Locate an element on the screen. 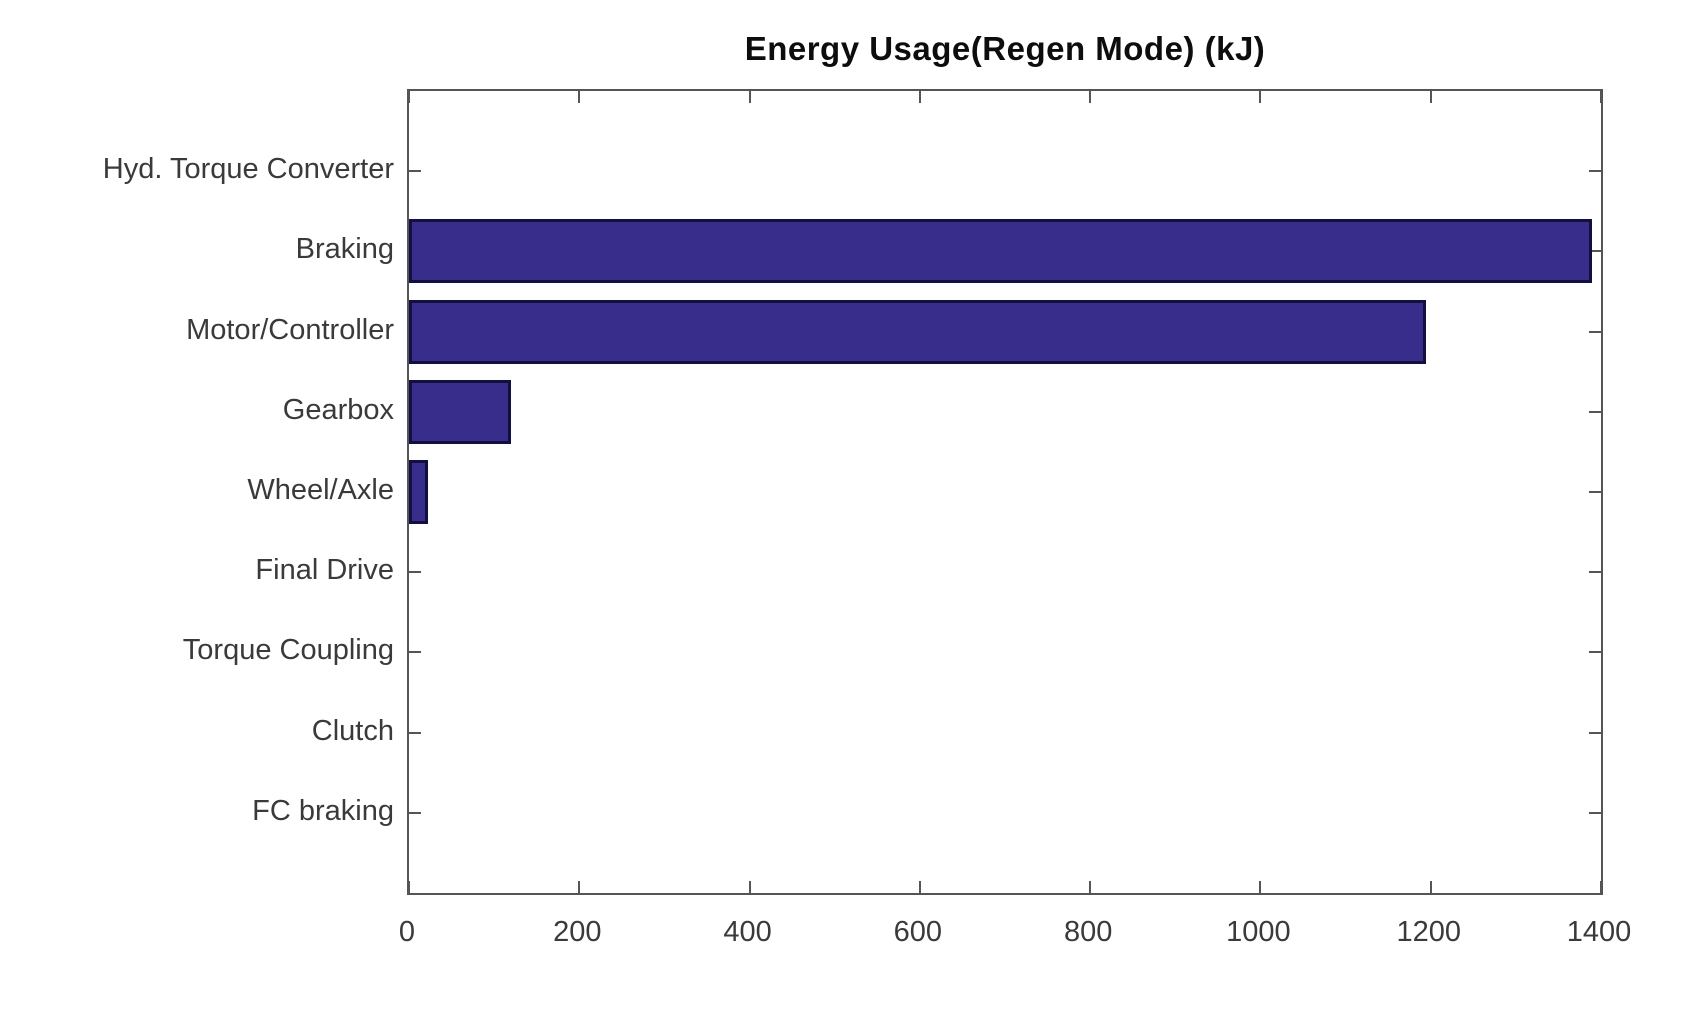  x-tick-label: 1000 is located at coordinates (1258, 932).